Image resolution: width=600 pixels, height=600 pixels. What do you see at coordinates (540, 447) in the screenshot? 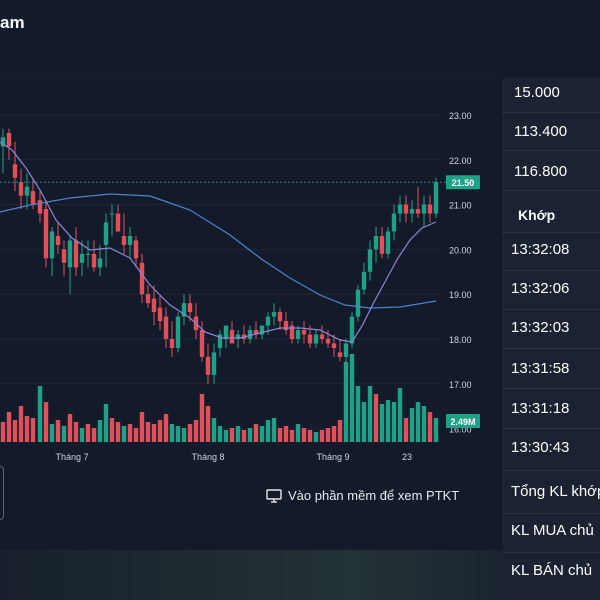
I see `trade-time: 13:30:43` at bounding box center [540, 447].